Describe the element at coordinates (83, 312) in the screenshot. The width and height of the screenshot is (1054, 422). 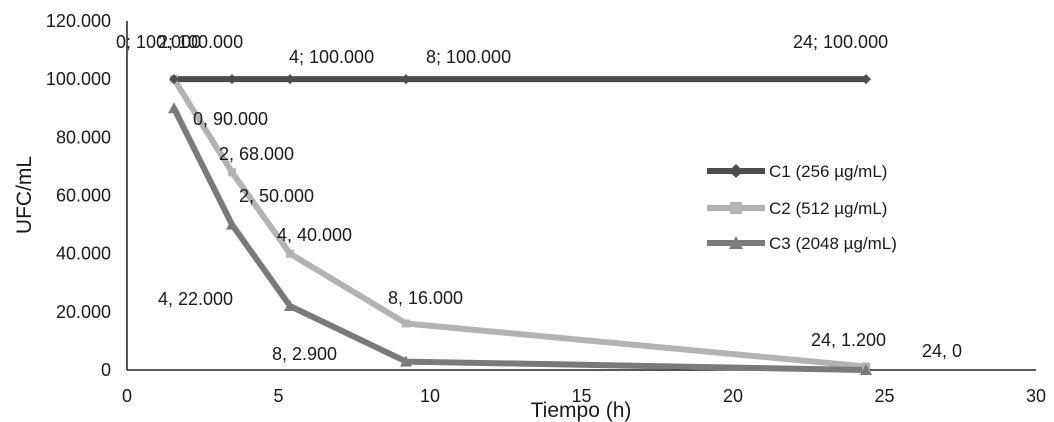
I see `y-tick-label: 20.000` at that location.